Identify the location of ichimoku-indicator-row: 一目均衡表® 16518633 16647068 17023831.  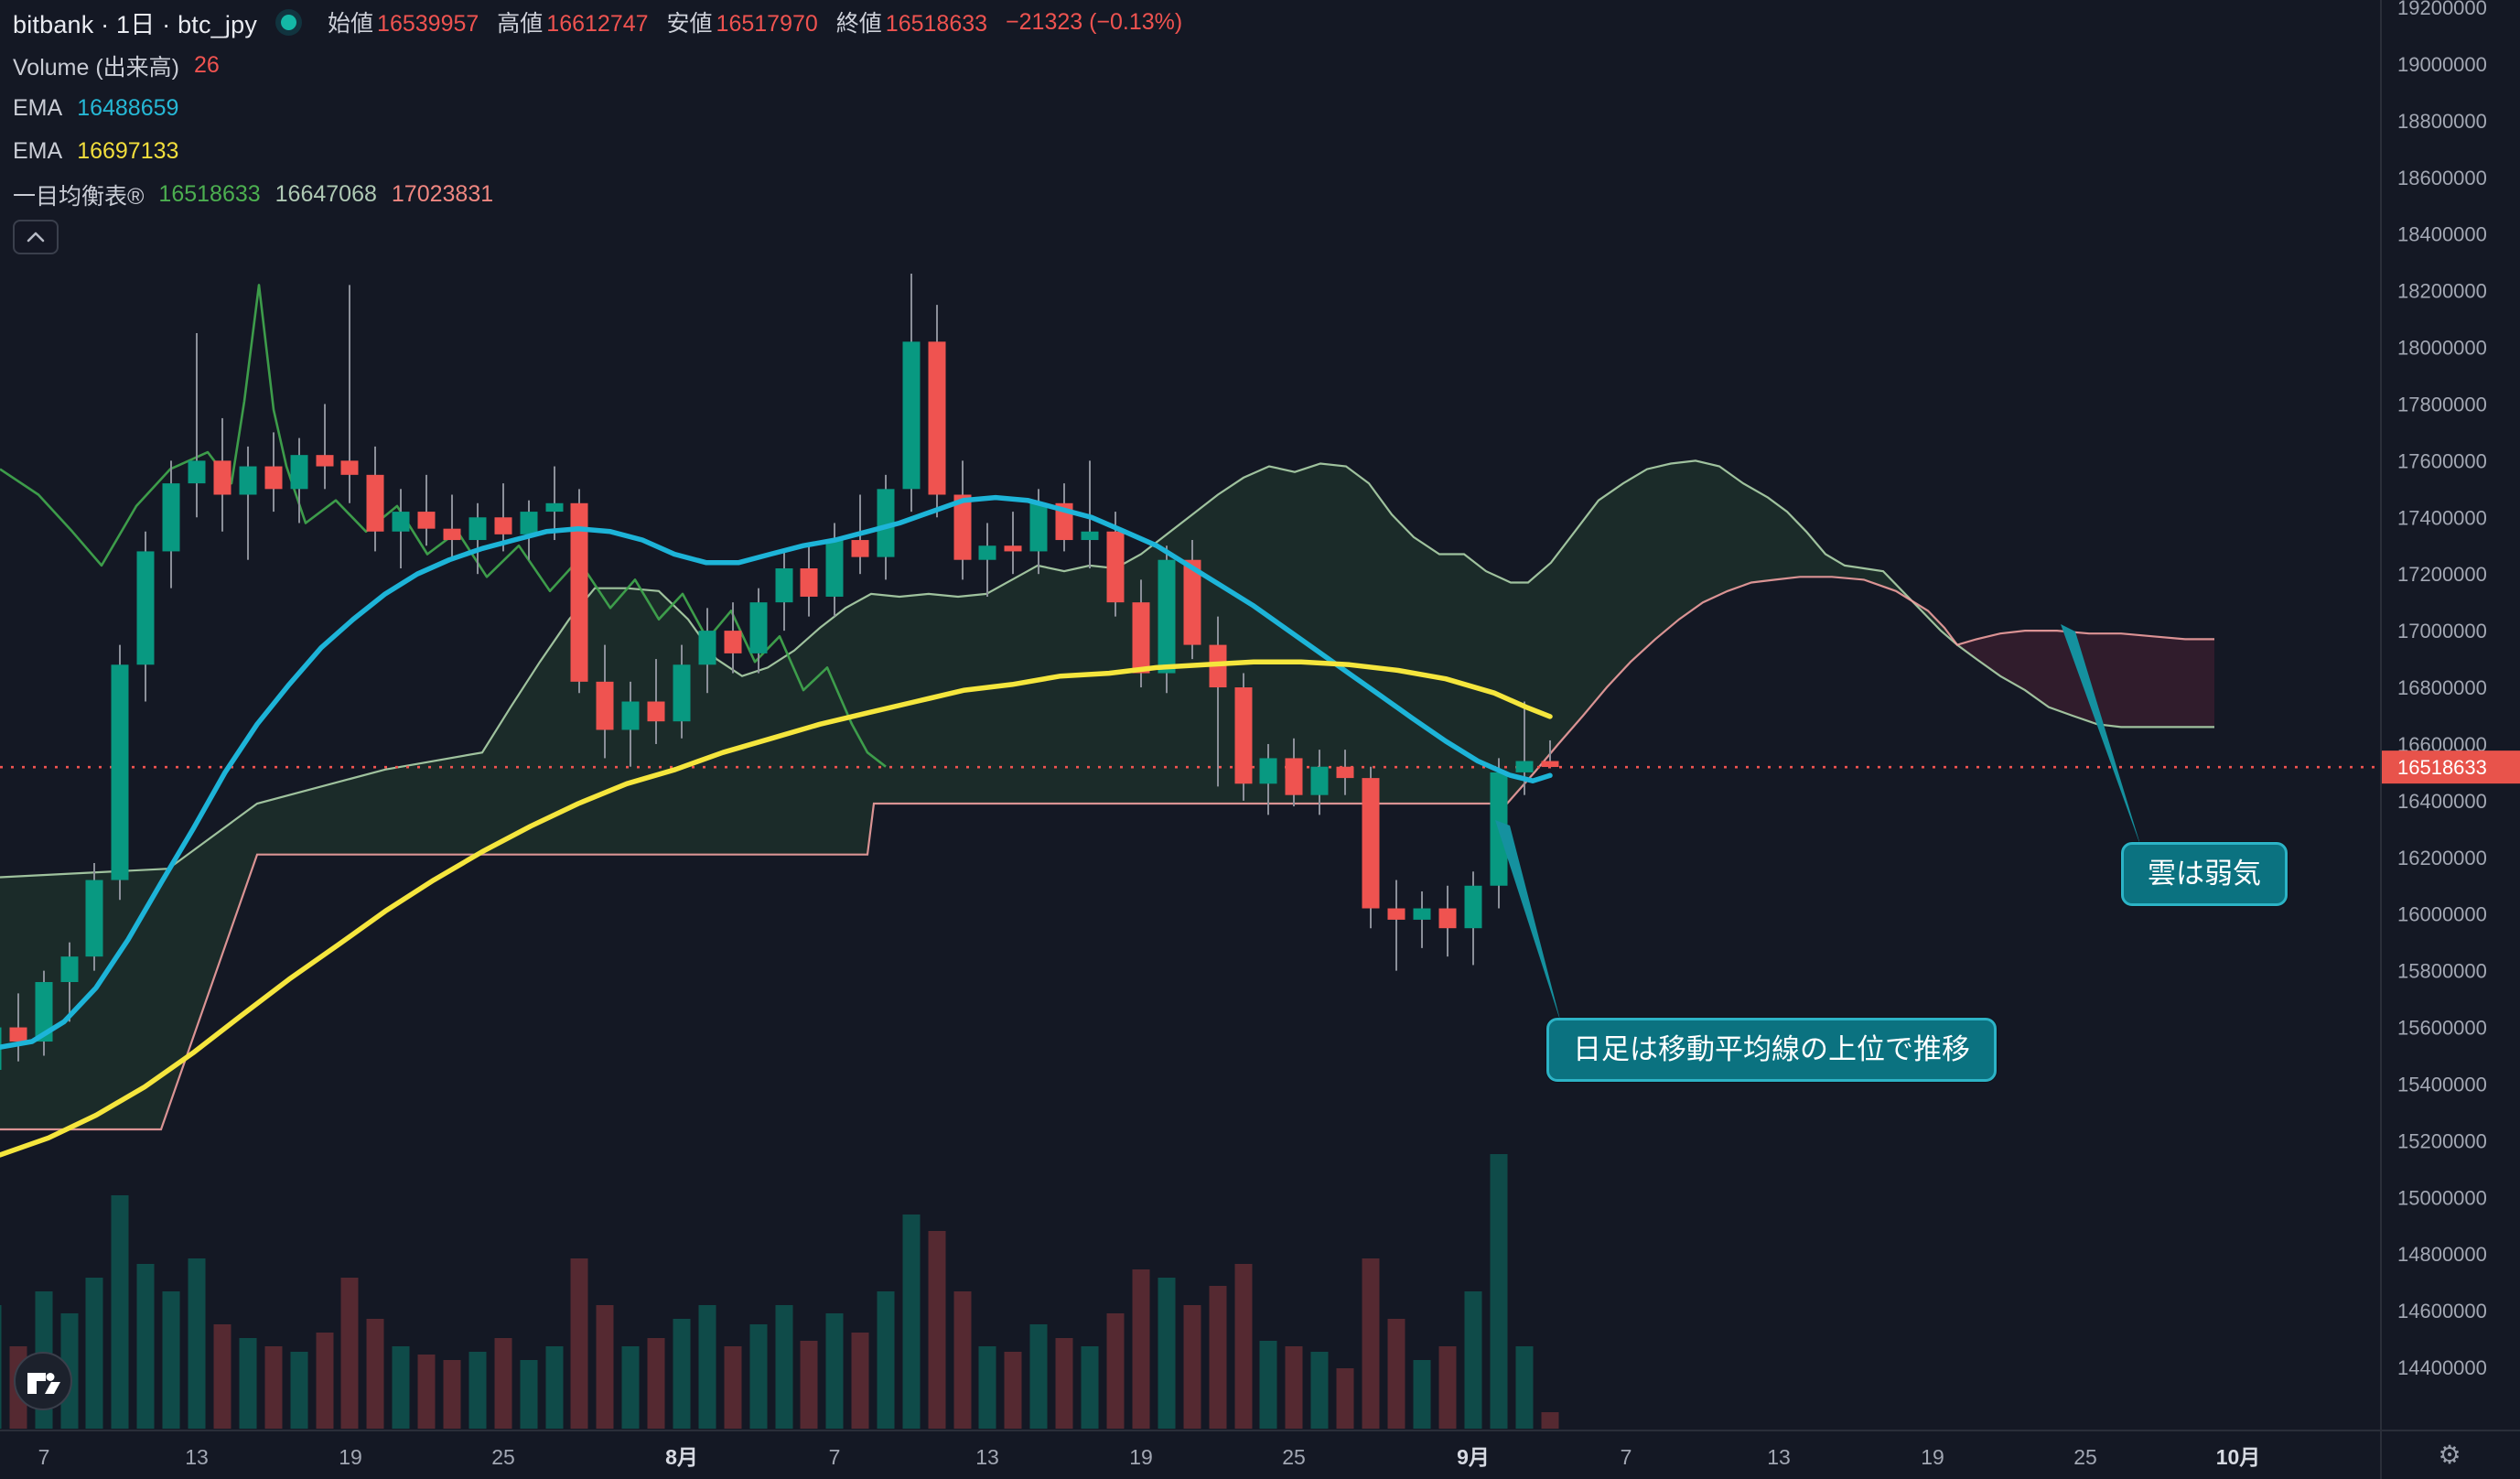
(607, 194).